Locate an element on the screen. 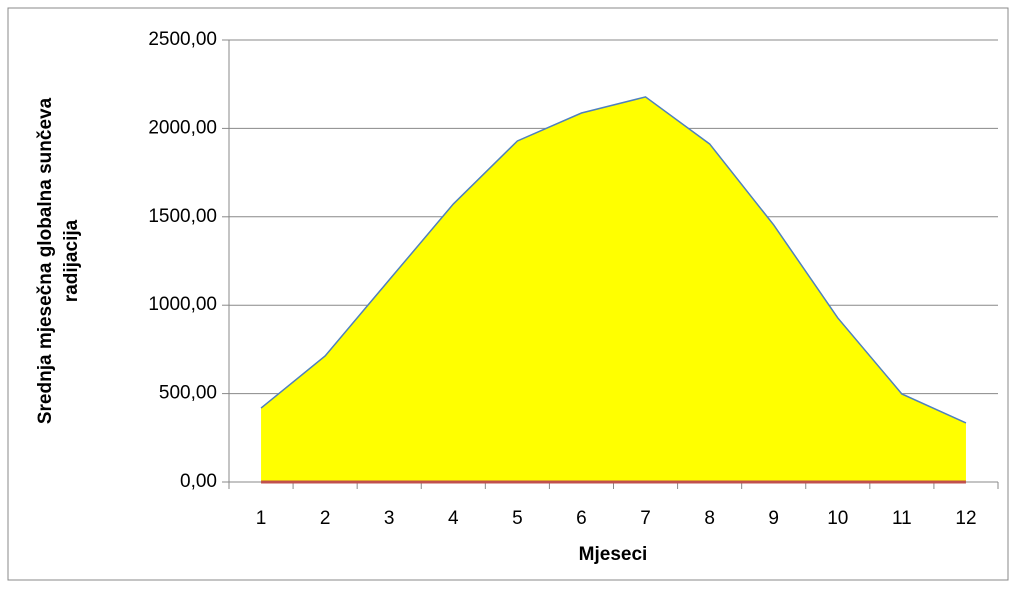 The height and width of the screenshot is (601, 1013). y-tick-label: 1500,00 is located at coordinates (182, 216).